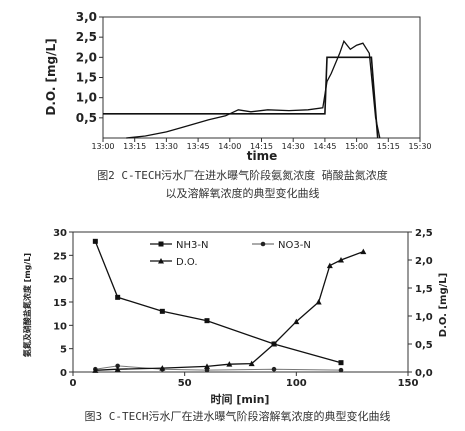 Image resolution: width=465 pixels, height=431 pixels. Describe the element at coordinates (240, 399) in the screenshot. I see `x-axis-label: 时间 [min]` at that location.